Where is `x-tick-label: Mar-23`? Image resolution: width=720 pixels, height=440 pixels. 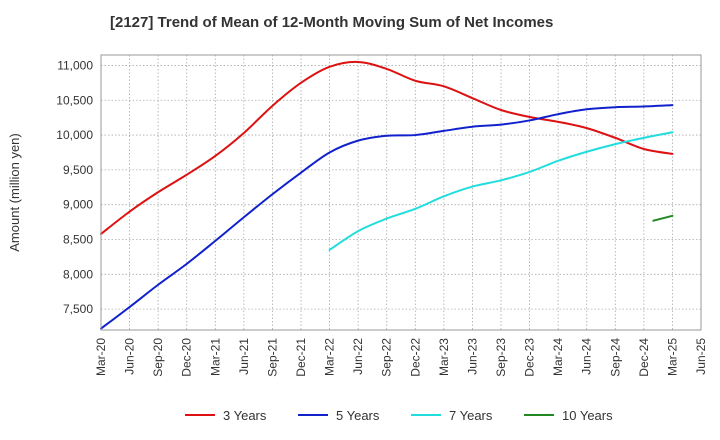 x-tick-label: Mar-23 is located at coordinates (444, 357).